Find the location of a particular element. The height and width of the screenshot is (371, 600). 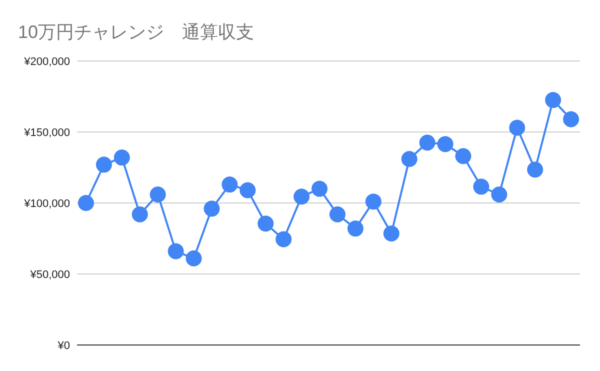

y-tick-label: ¥50,000 is located at coordinates (49, 275).